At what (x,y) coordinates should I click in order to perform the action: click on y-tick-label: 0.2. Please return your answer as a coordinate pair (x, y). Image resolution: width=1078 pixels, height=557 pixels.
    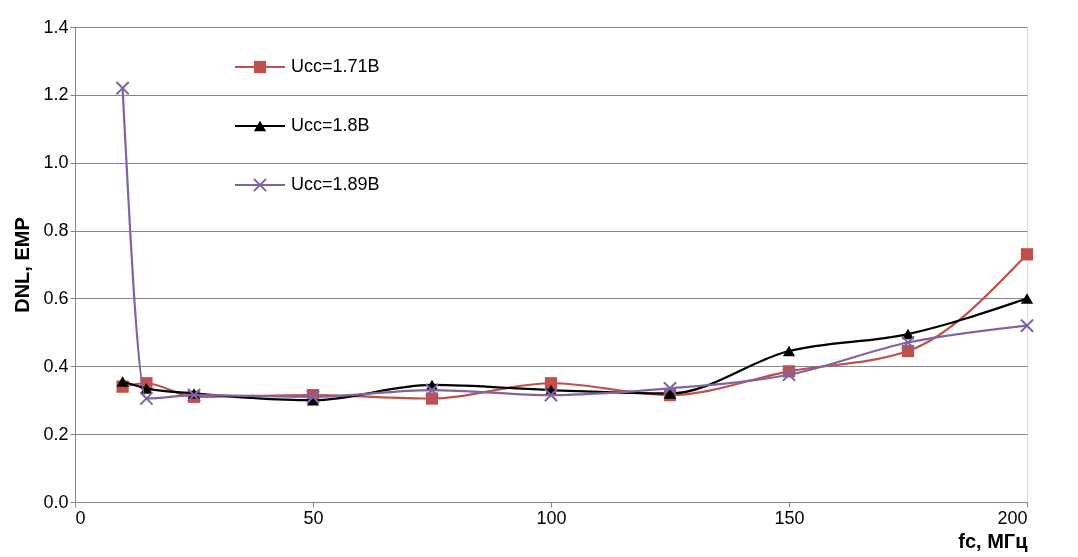
    Looking at the image, I should click on (56, 433).